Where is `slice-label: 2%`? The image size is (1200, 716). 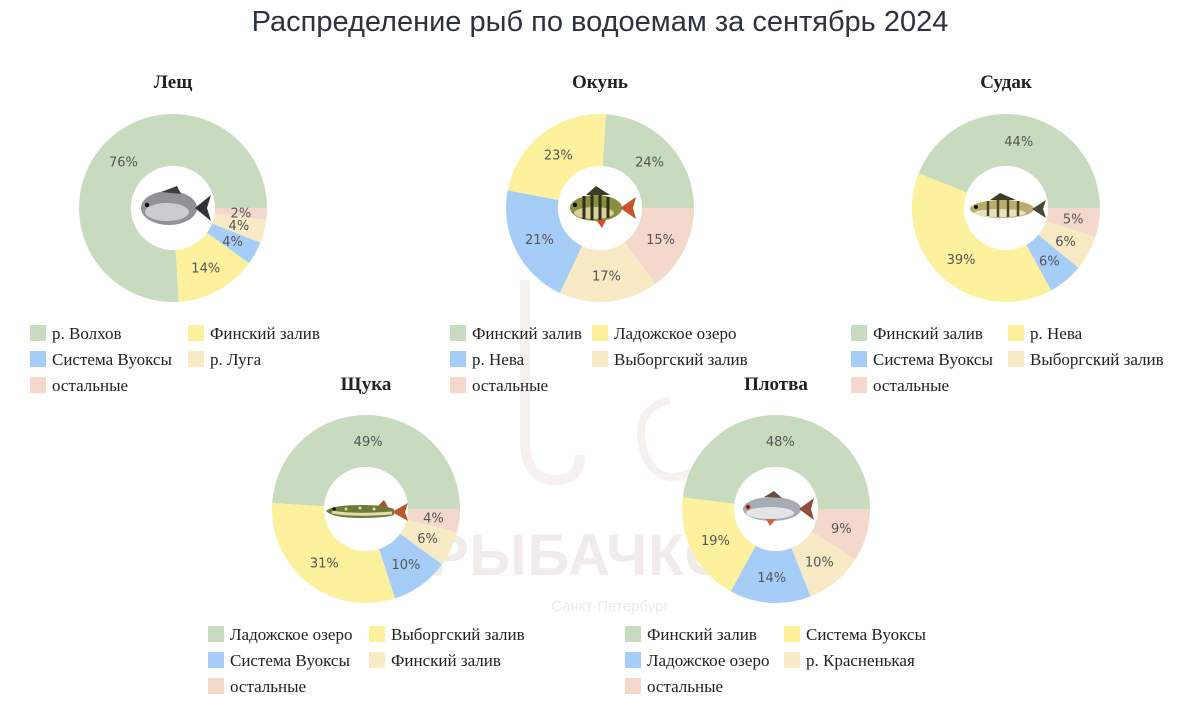
slice-label: 2% is located at coordinates (241, 213).